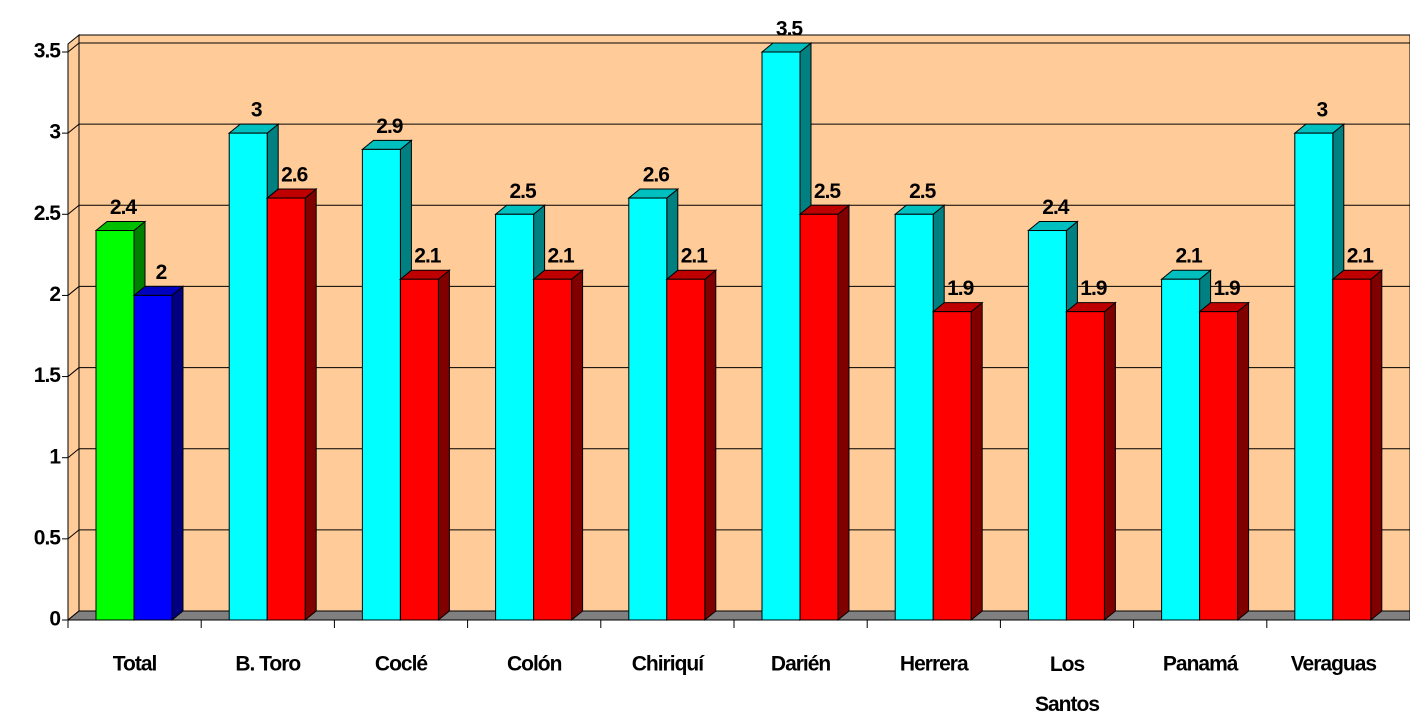  What do you see at coordinates (1067, 664) in the screenshot?
I see `x-tick-line: Los` at bounding box center [1067, 664].